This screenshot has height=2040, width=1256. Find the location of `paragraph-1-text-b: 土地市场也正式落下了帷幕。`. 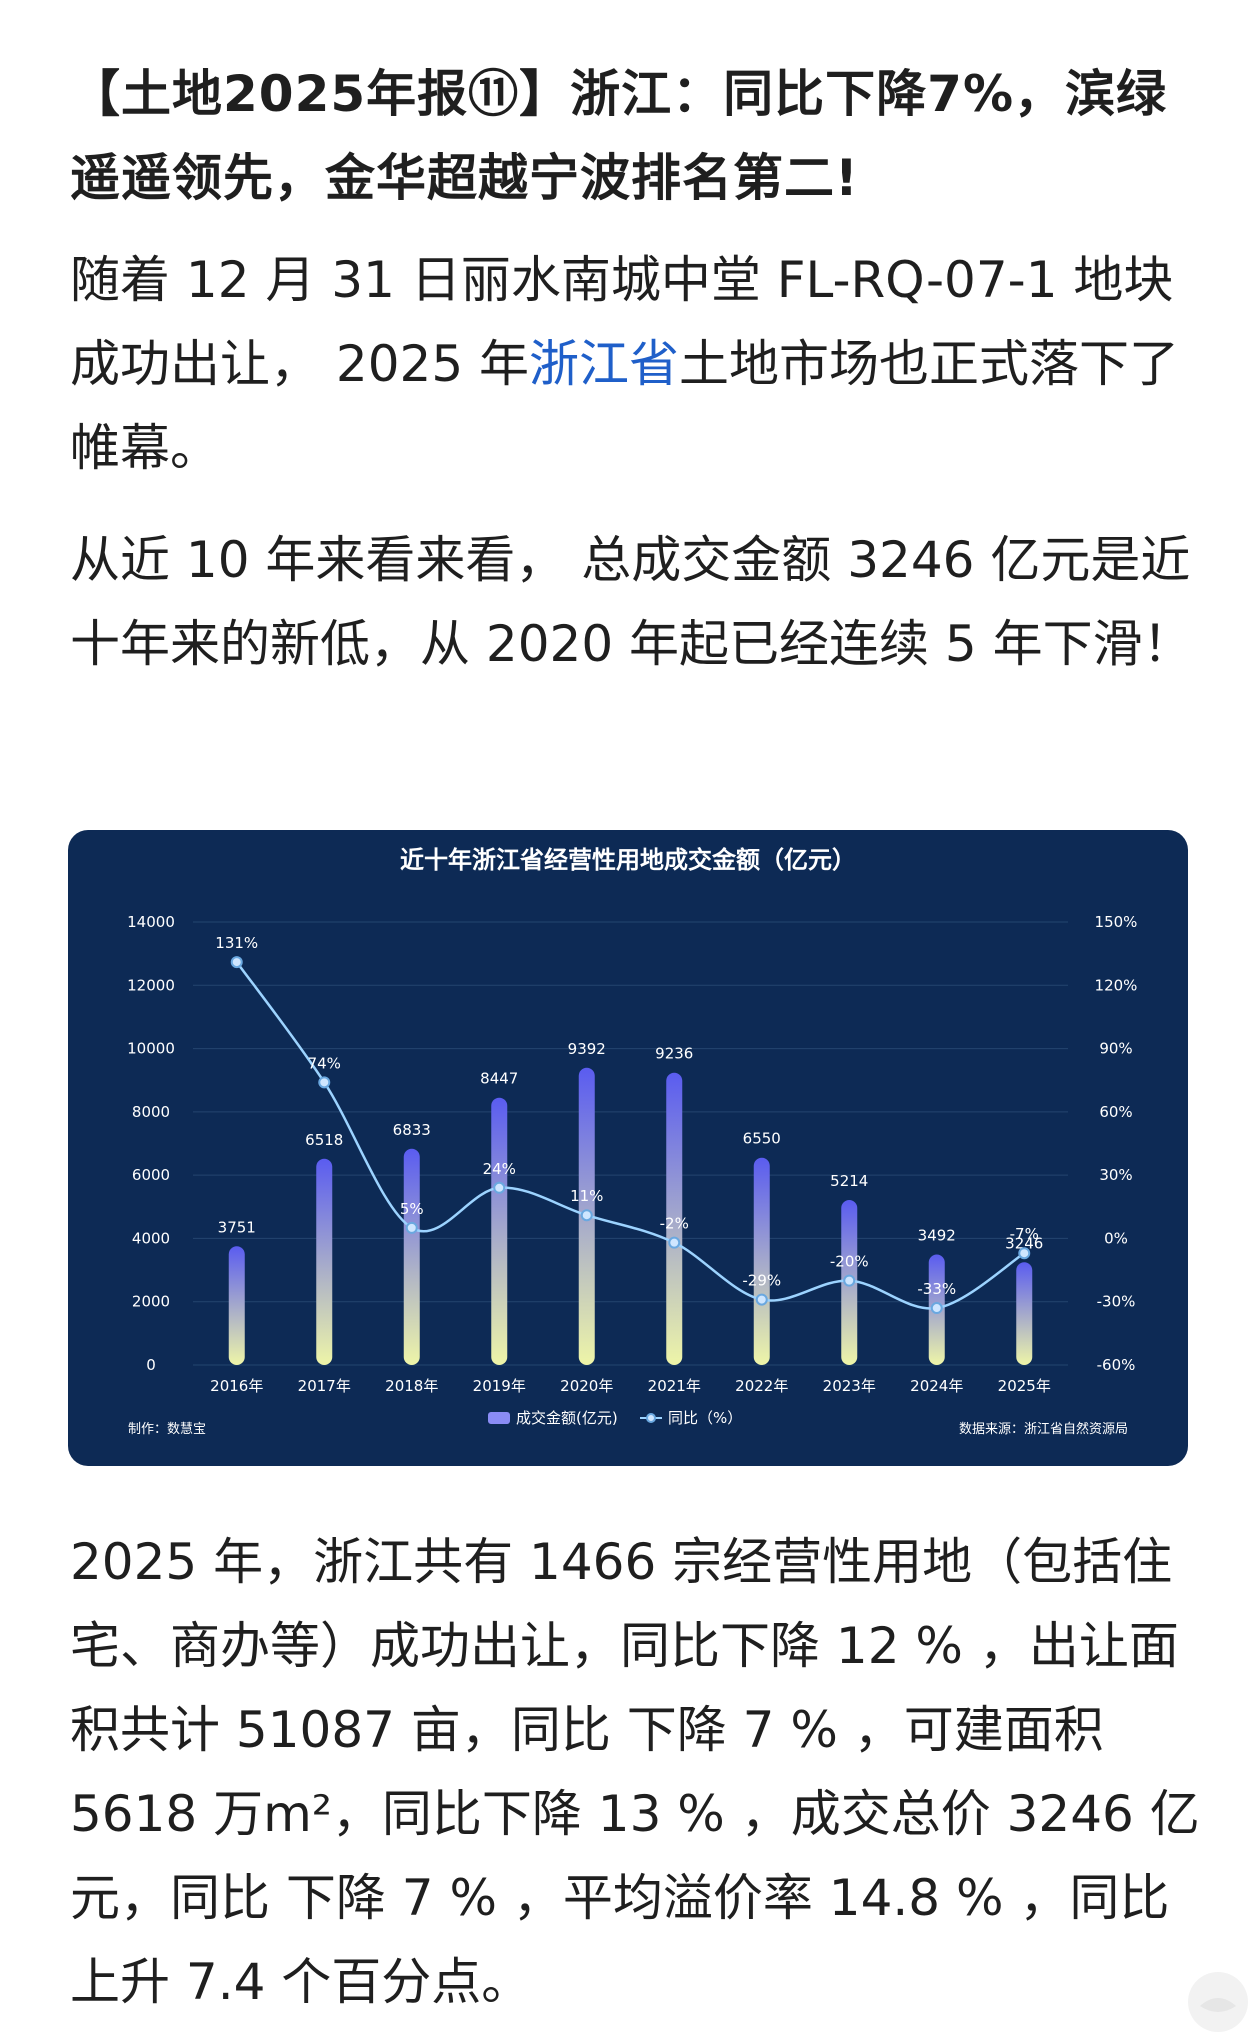

paragraph-1-text-b: 土地市场也正式落下了帷幕。 is located at coordinates (625, 406).